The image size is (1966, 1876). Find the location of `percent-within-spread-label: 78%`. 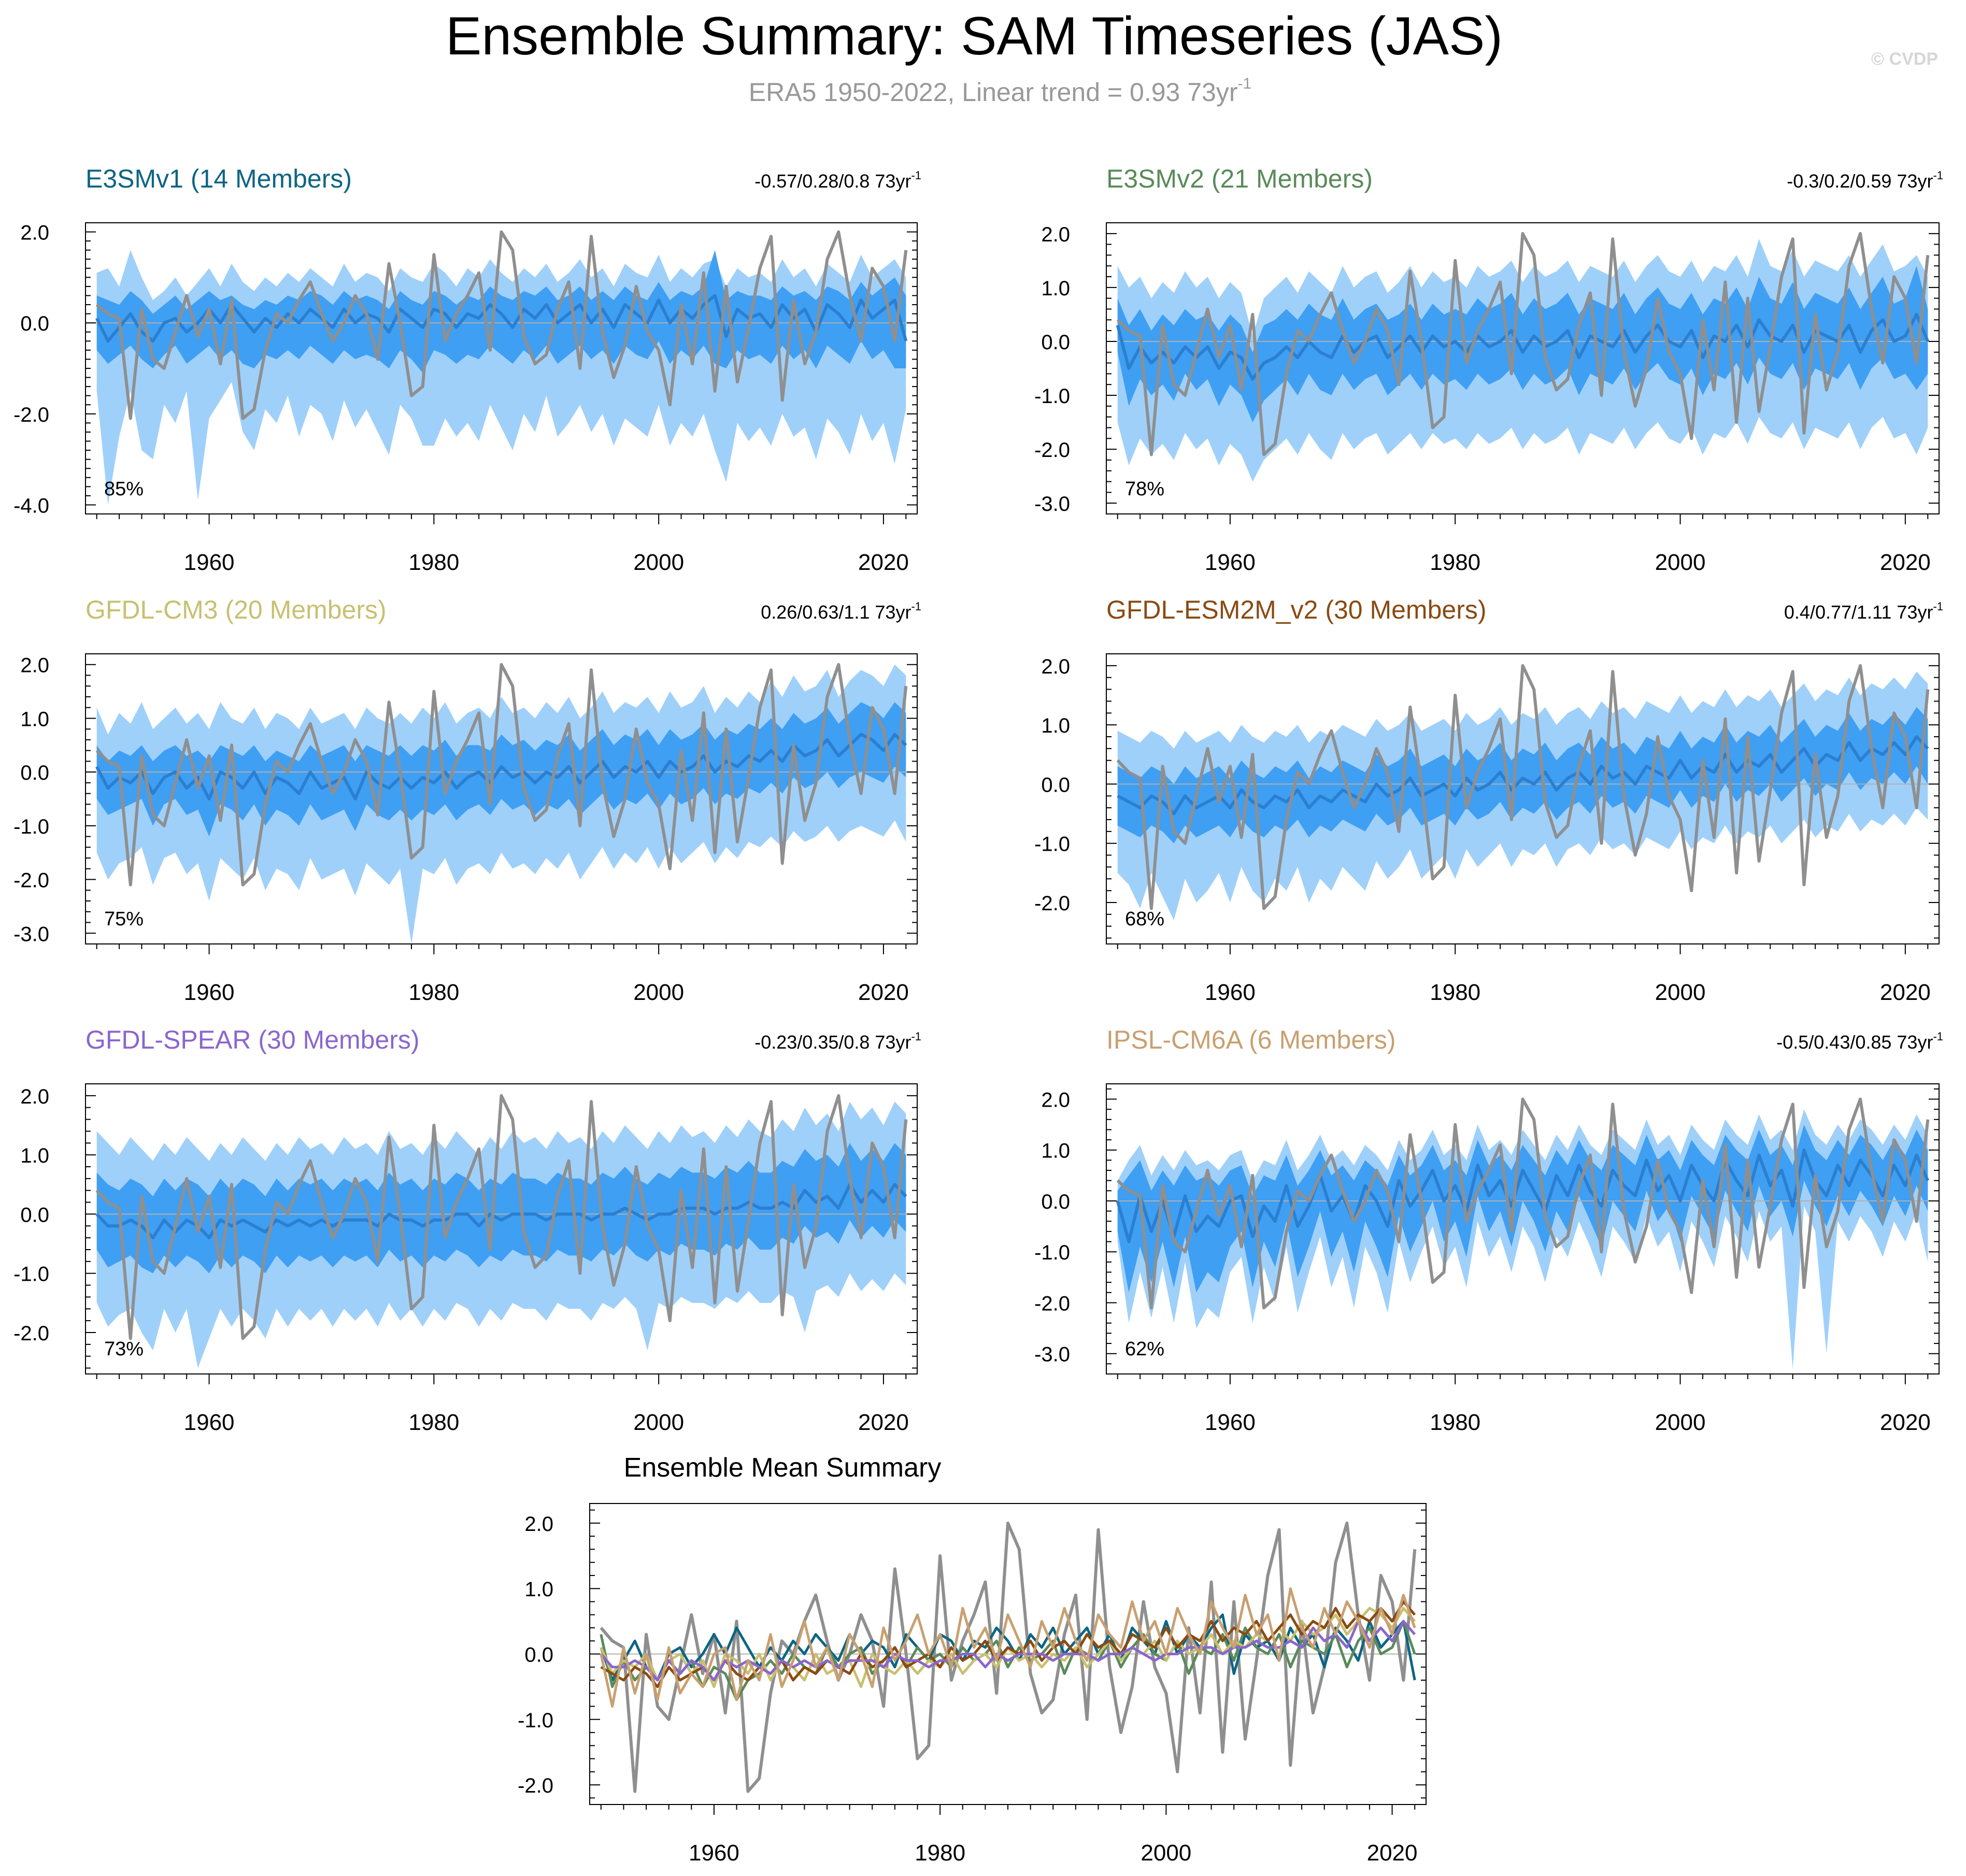

percent-within-spread-label: 78% is located at coordinates (1145, 489).